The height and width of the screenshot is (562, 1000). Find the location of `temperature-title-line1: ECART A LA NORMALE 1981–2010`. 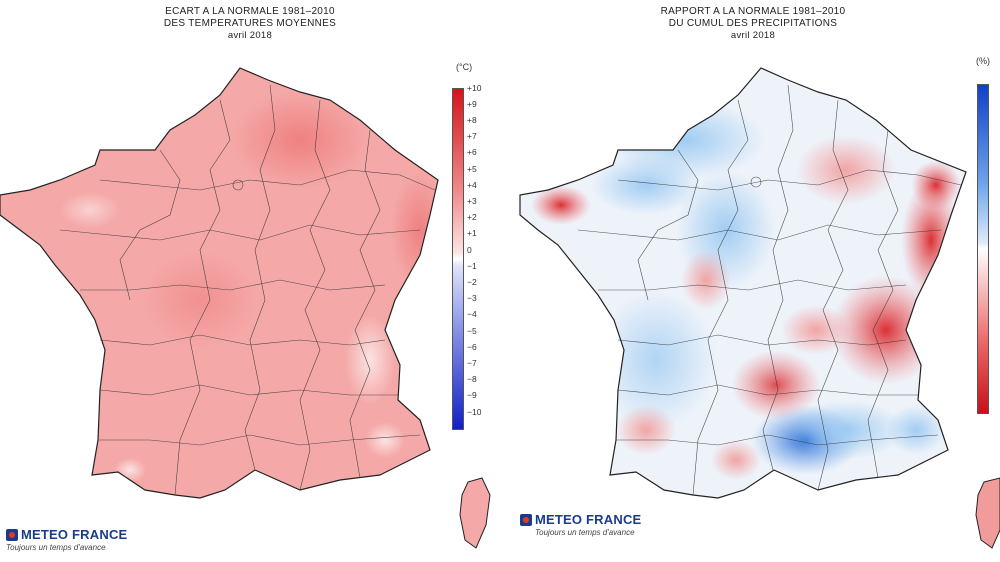

temperature-title-line1: ECART A LA NORMALE 1981–2010 is located at coordinates (250, 11).